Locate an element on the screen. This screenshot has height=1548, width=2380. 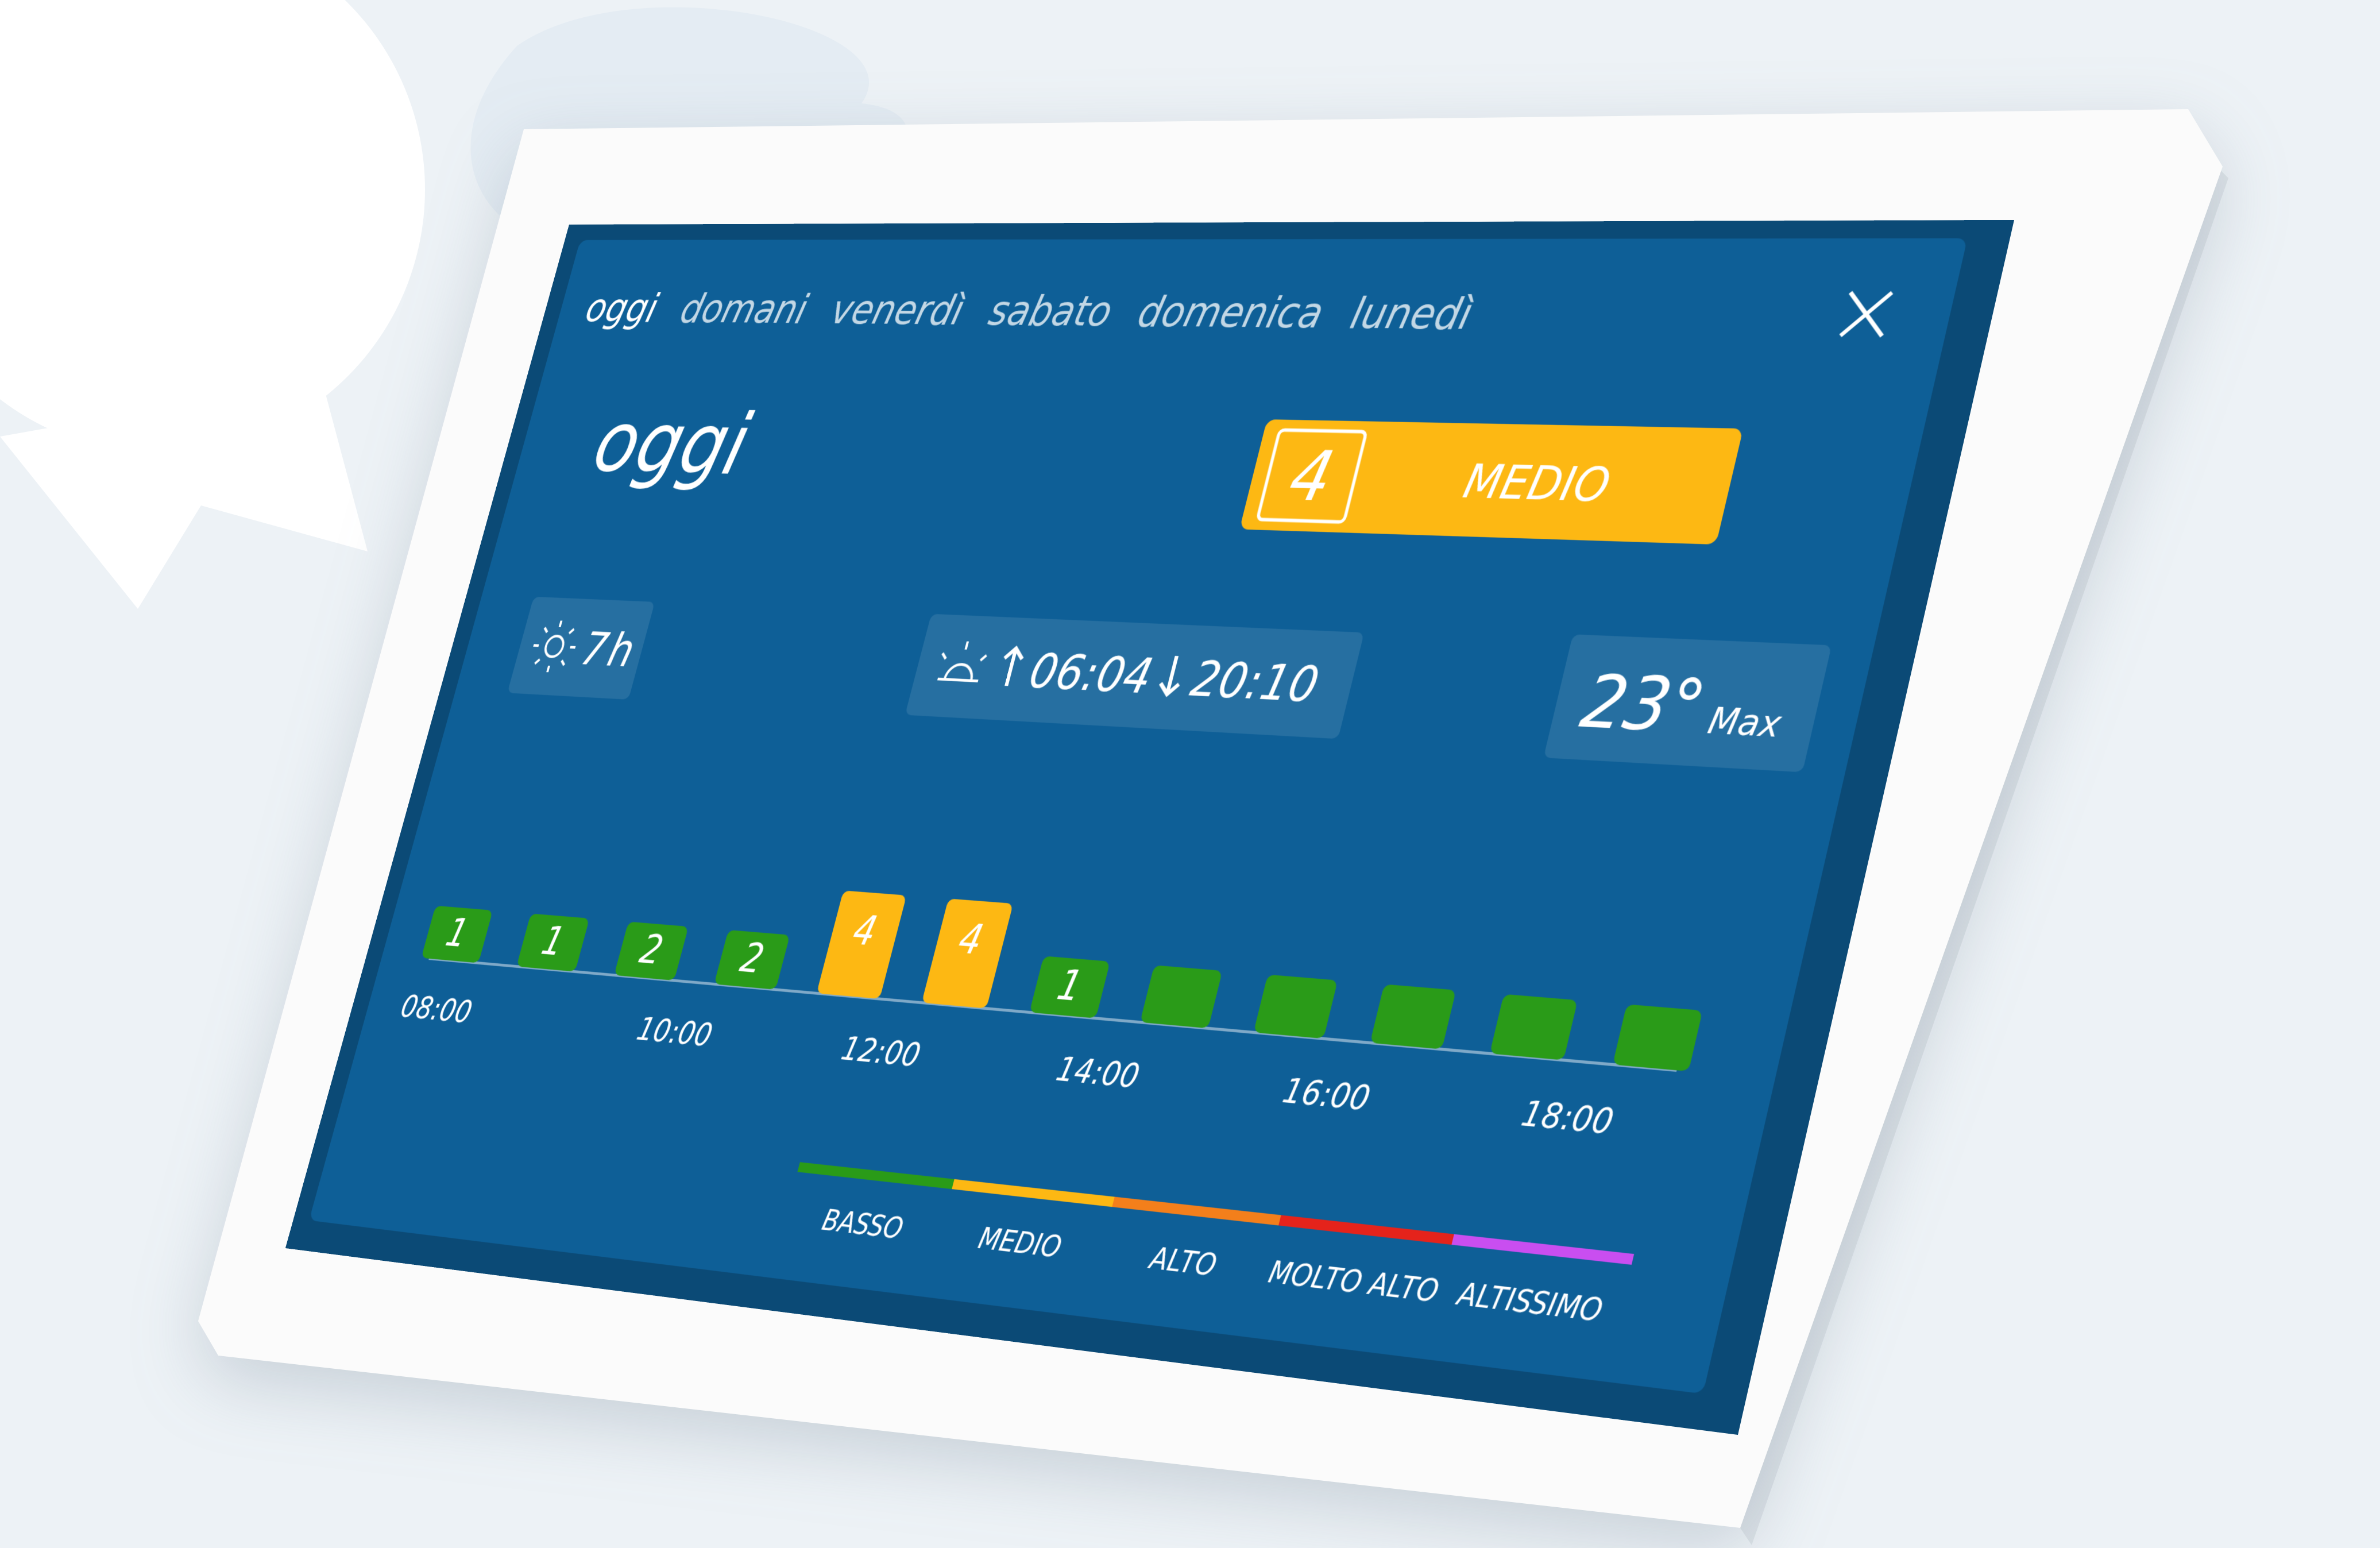
temperature-label: Max is located at coordinates (1745, 722).